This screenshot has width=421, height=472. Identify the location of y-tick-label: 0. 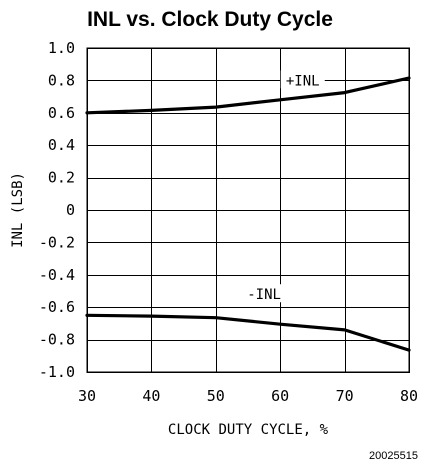
(70, 210).